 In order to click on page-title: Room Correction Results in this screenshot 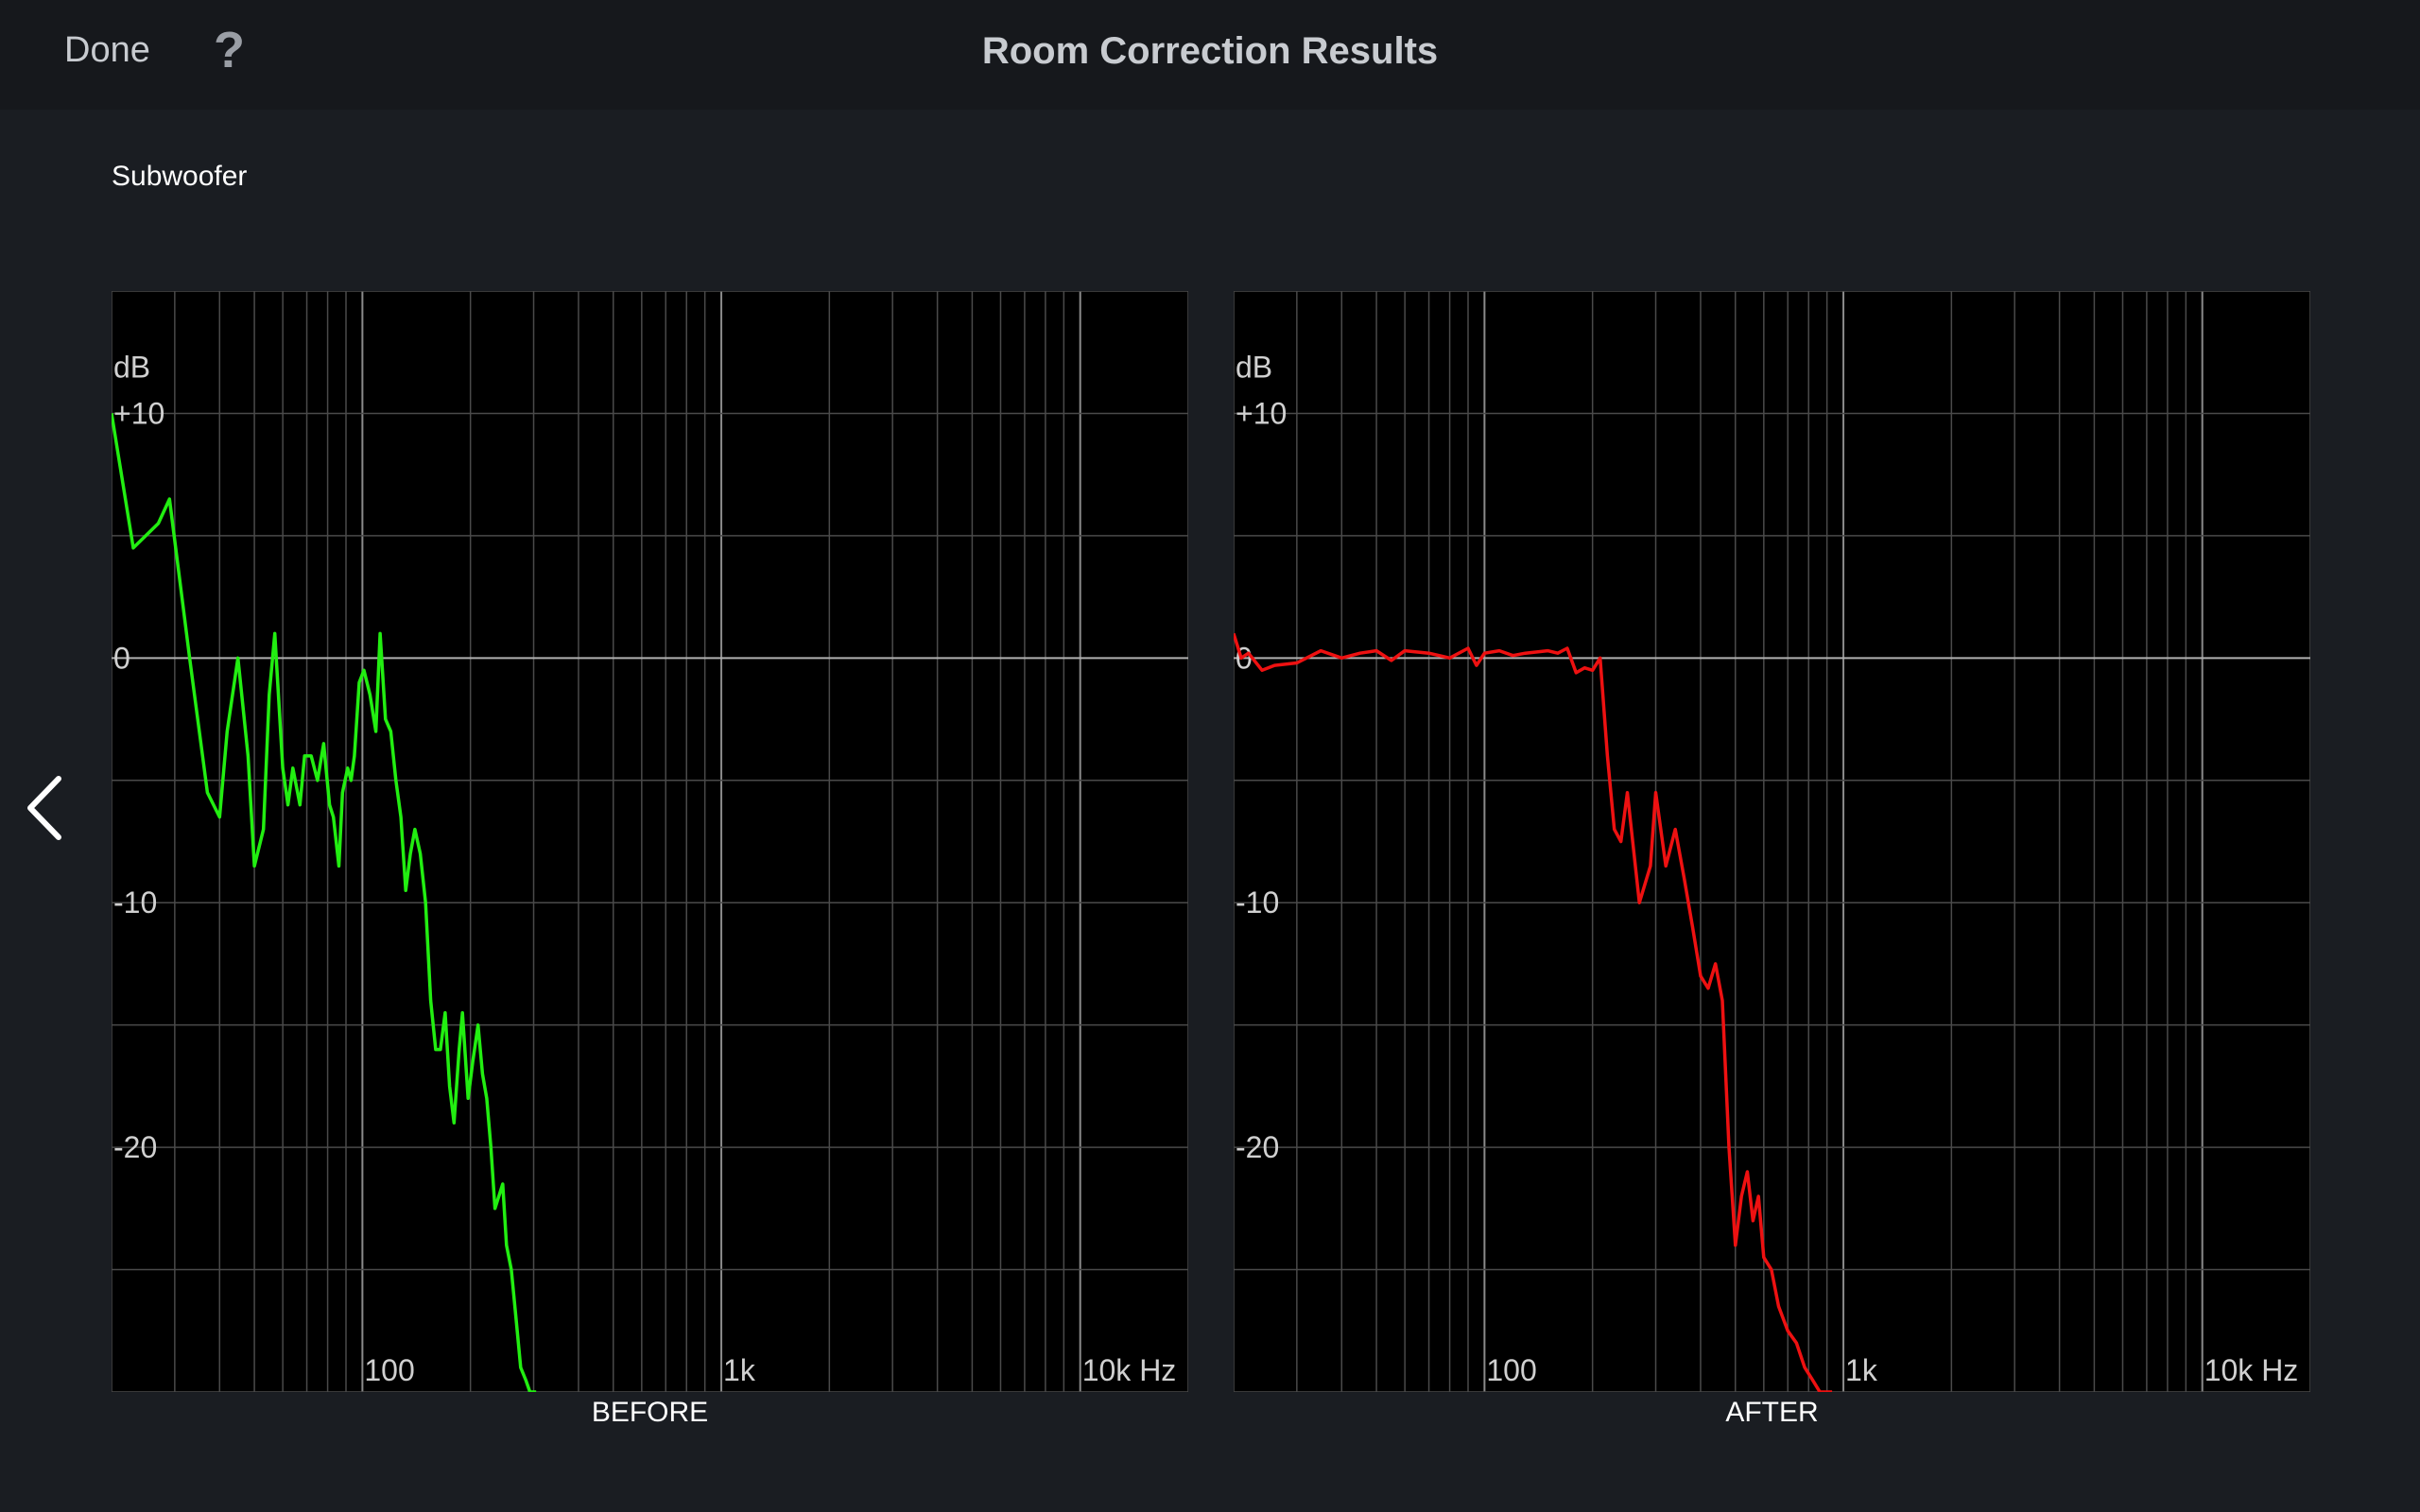, I will do `click(1210, 51)`.